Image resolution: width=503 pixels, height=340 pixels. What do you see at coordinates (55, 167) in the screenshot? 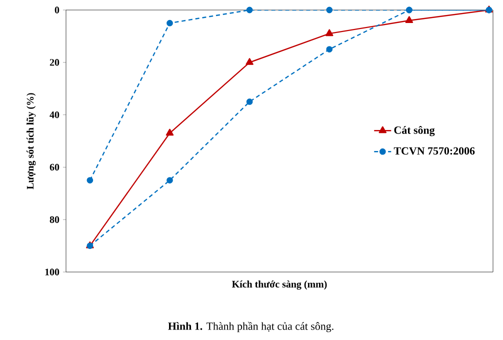
I see `y-tick-label: 60` at bounding box center [55, 167].